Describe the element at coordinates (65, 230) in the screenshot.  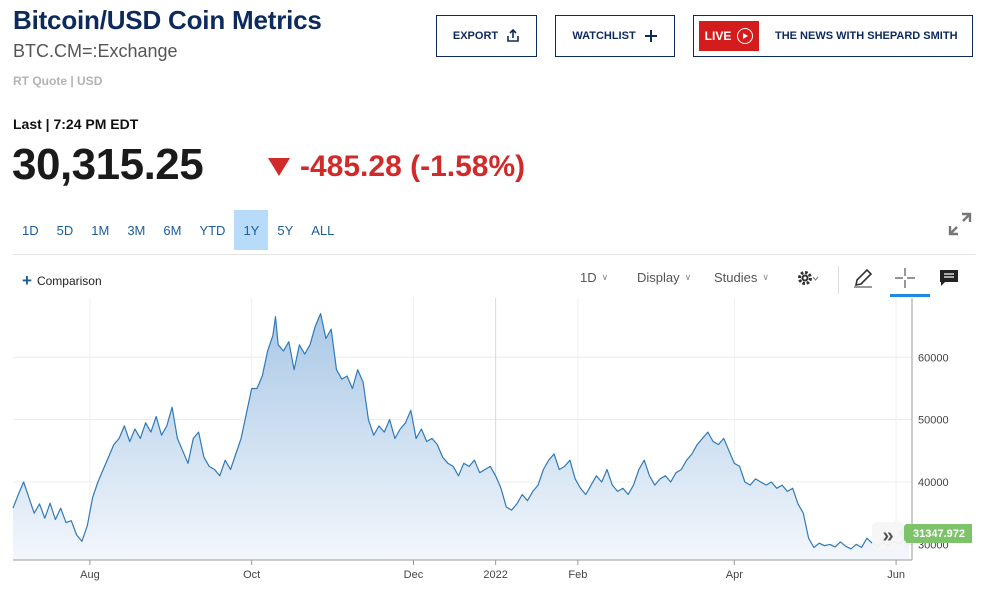
I see `range-tab-5d: 5D` at that location.